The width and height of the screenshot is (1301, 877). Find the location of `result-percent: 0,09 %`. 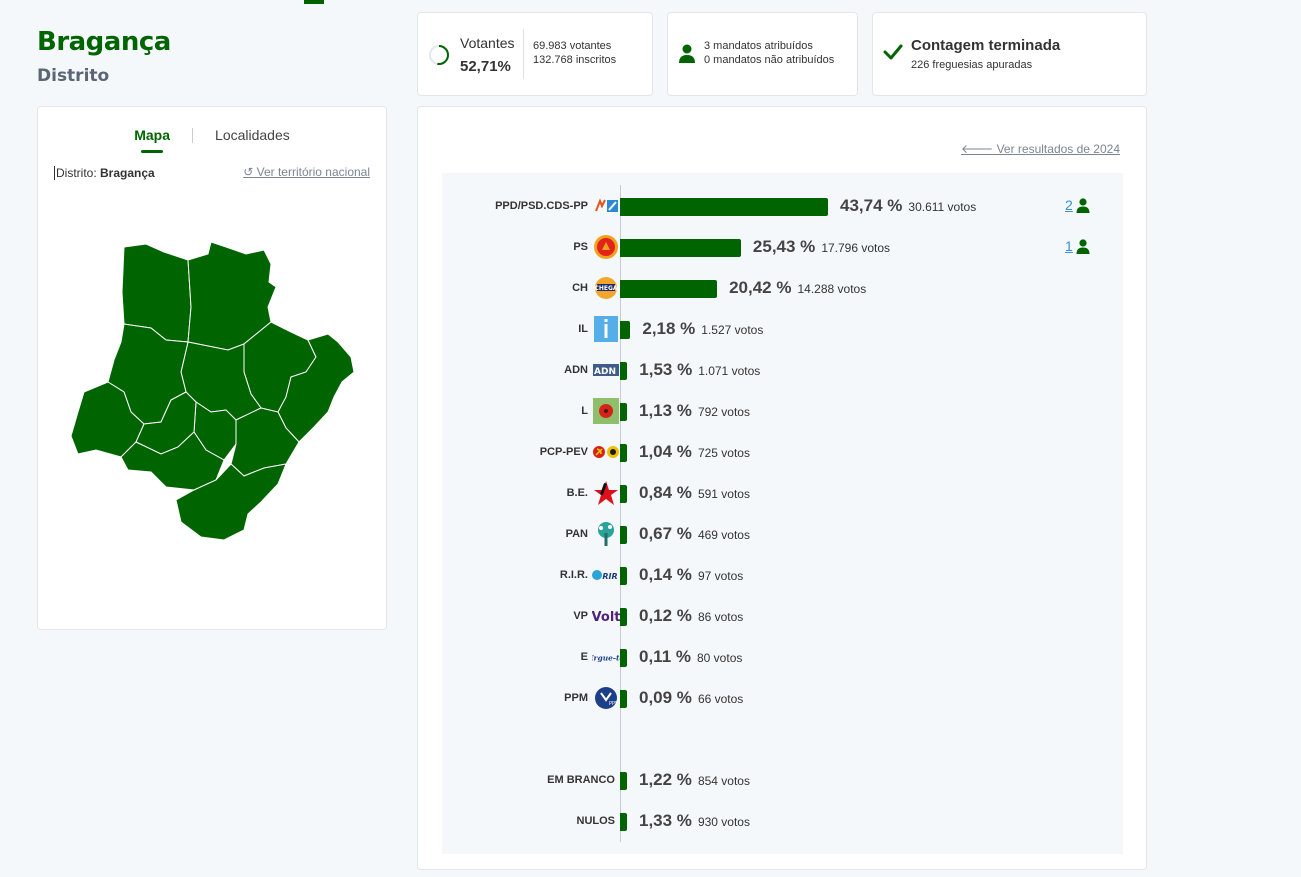

result-percent: 0,09 % is located at coordinates (665, 697).